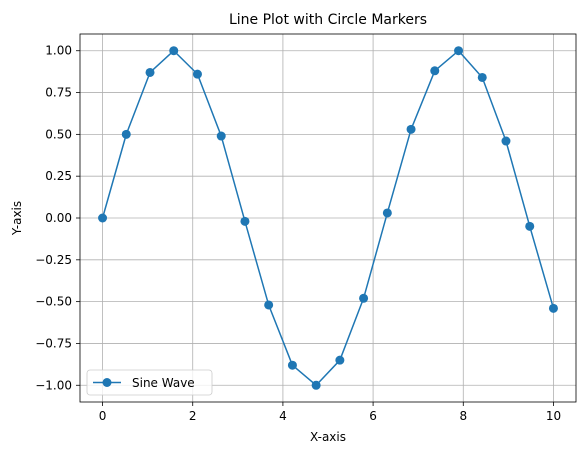 The height and width of the screenshot is (455, 587). What do you see at coordinates (107, 382) in the screenshot?
I see `legend-marker` at bounding box center [107, 382].